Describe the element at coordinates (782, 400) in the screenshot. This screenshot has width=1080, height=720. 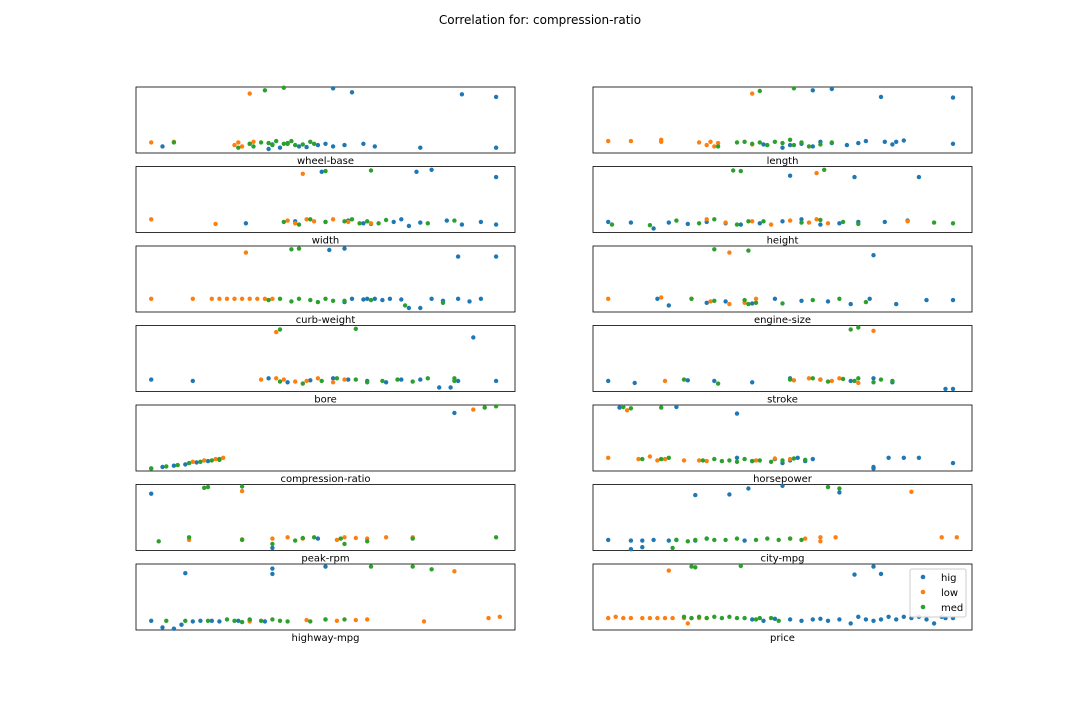
I see `xlabel-stroke: stroke` at that location.